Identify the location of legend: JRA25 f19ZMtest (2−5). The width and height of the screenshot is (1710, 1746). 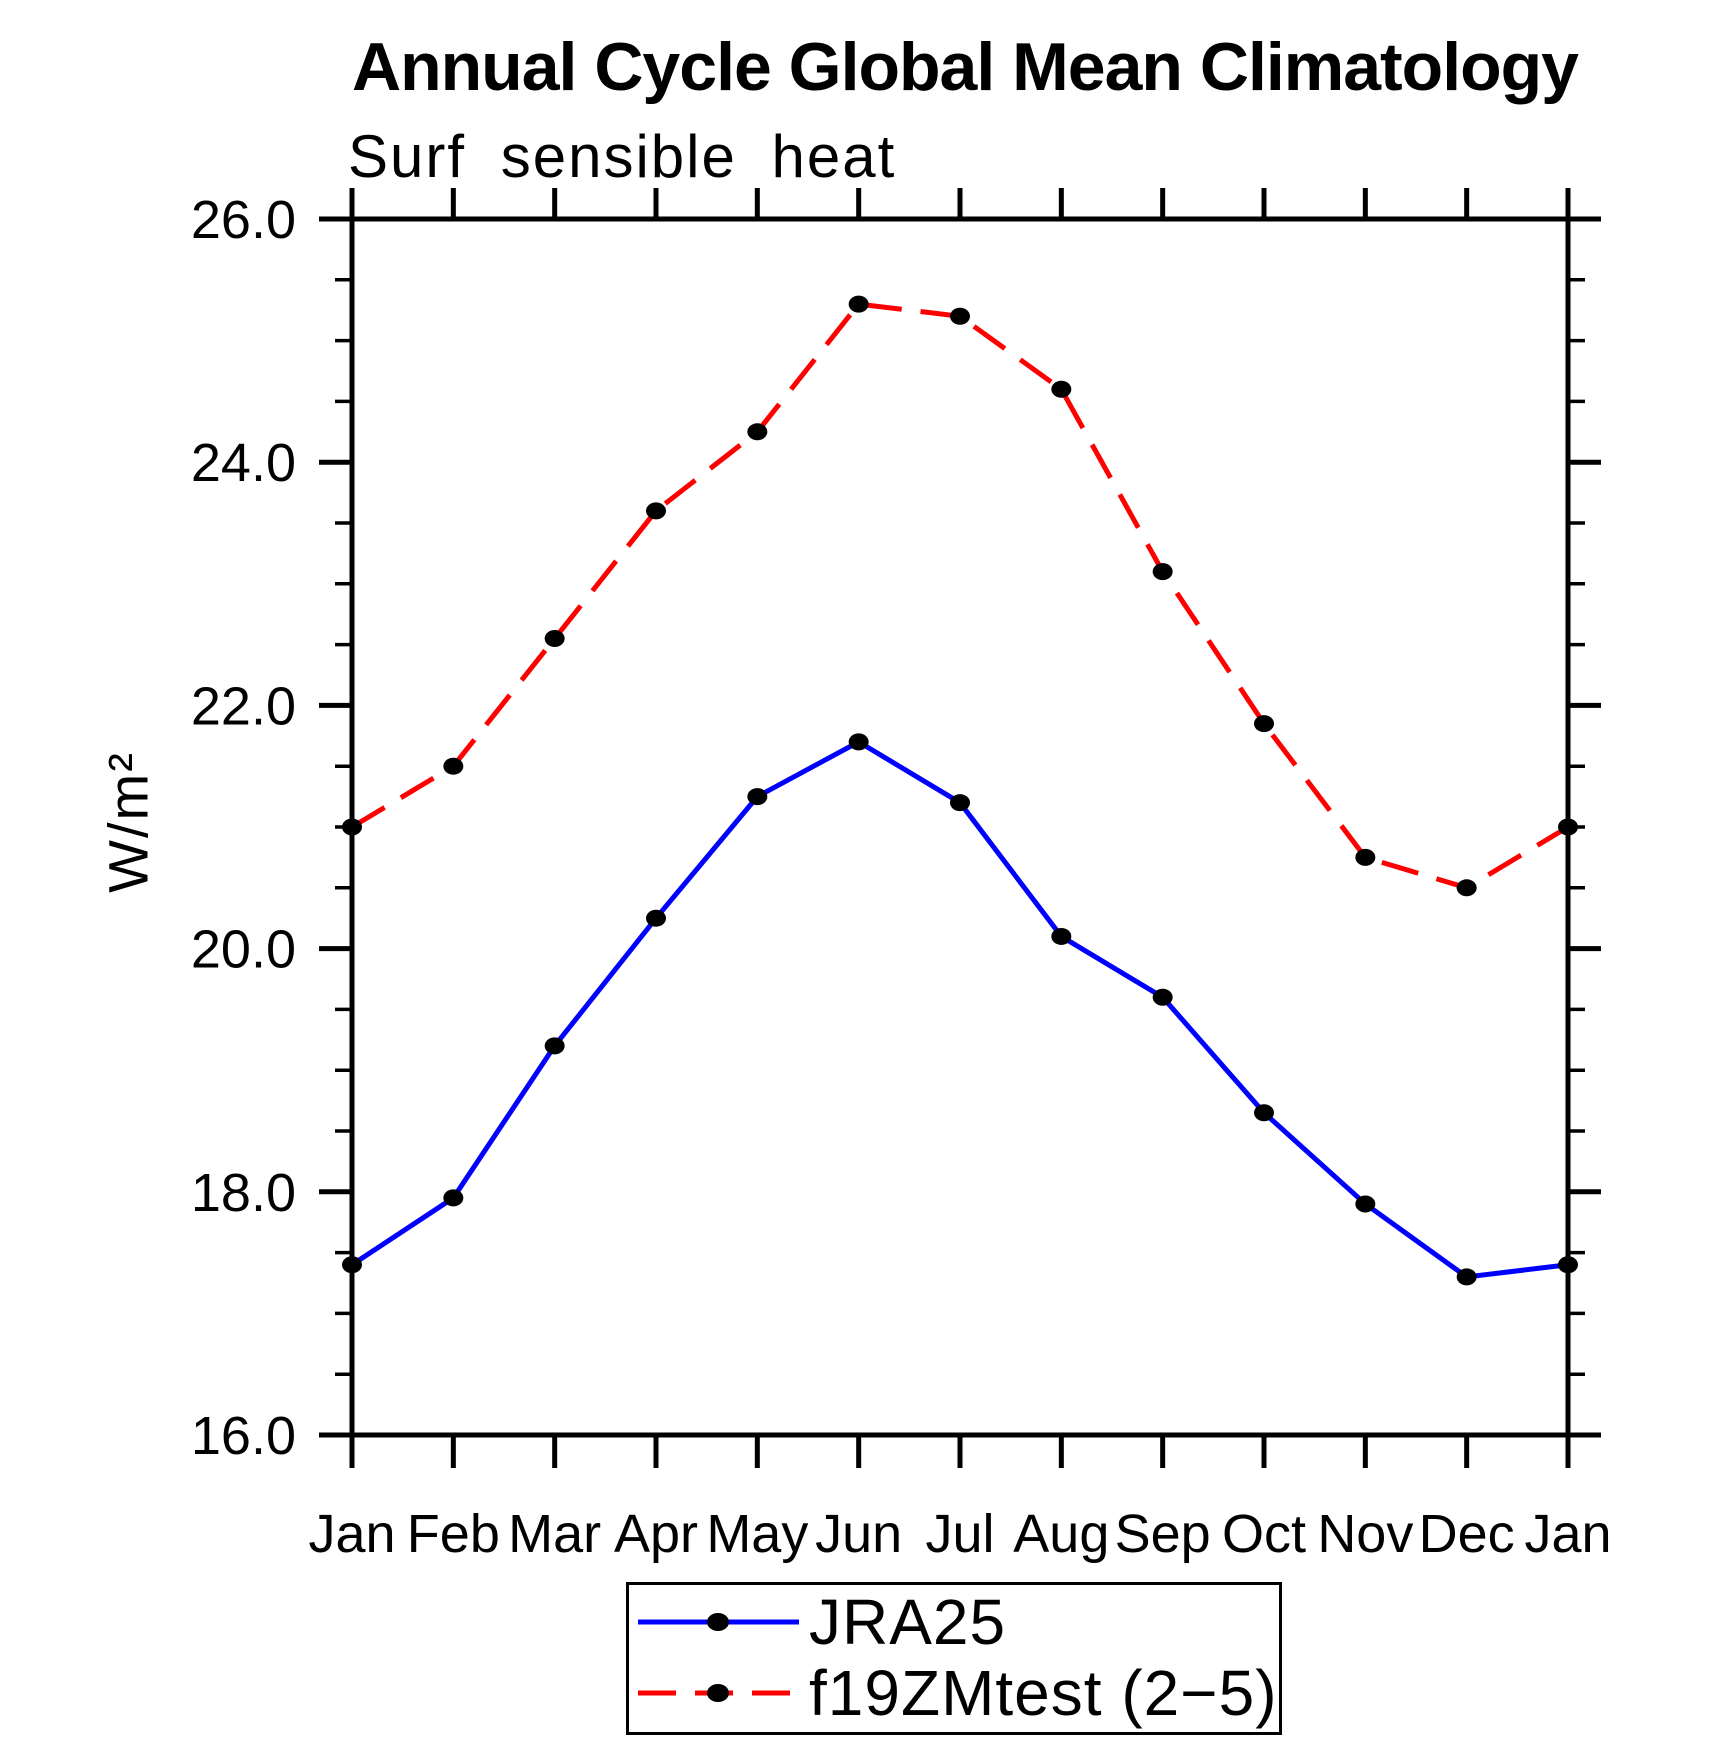
(954, 1658).